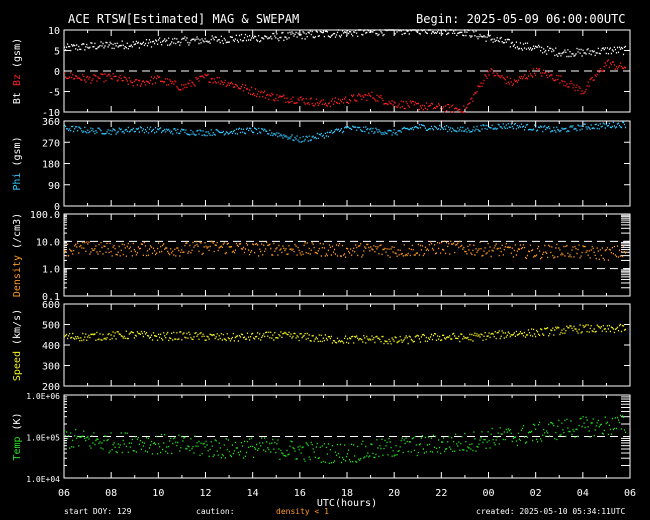 This screenshot has height=520, width=650. What do you see at coordinates (205, 493) in the screenshot?
I see `xtick-label: 12` at bounding box center [205, 493].